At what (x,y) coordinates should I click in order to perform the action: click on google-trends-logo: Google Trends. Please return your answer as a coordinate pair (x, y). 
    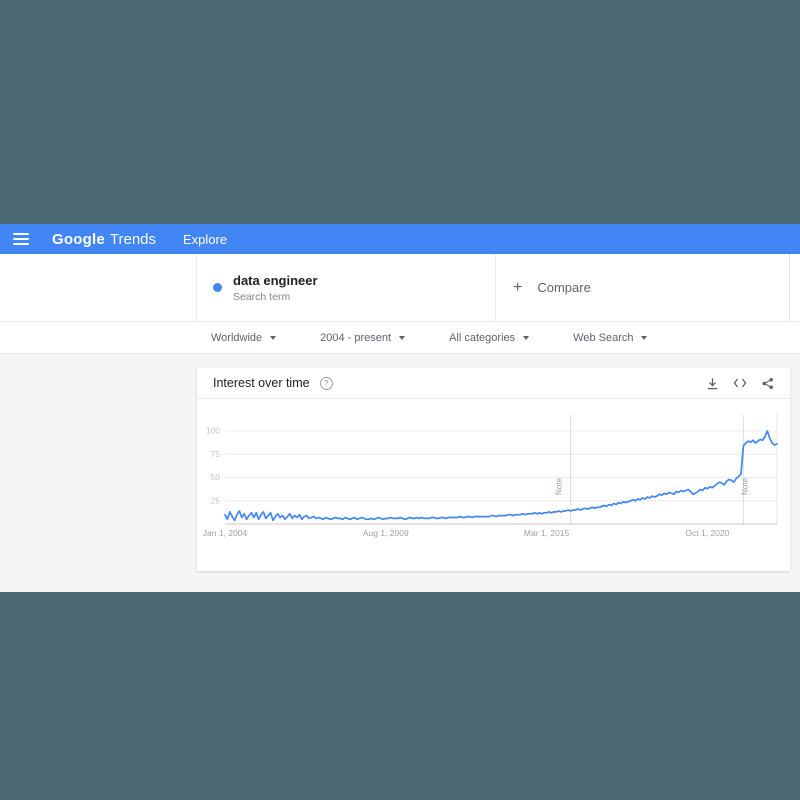
    Looking at the image, I should click on (104, 239).